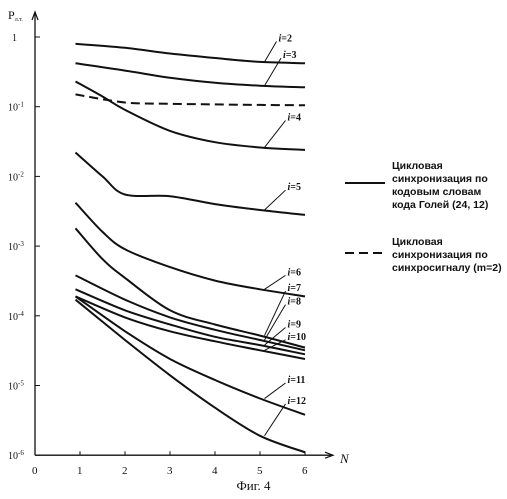  I want to click on series-labels: i=2 i=3 i=4 i=5 i=6 i=7 i=8 i=9i=10 i=11 i=12, so click(285, 235).